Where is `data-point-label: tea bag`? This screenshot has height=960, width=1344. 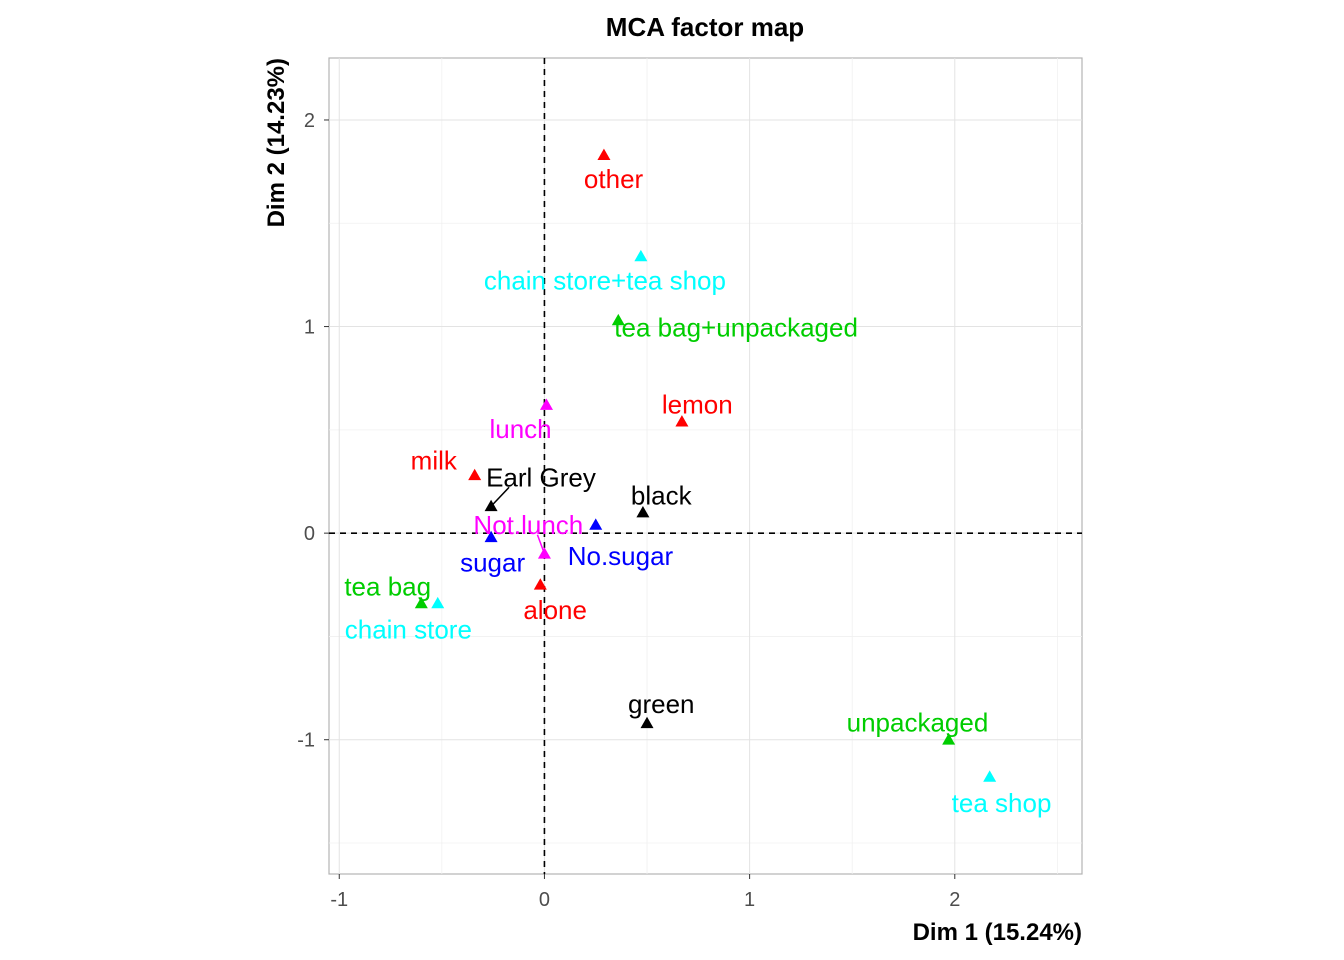
data-point-label: tea bag is located at coordinates (387, 586).